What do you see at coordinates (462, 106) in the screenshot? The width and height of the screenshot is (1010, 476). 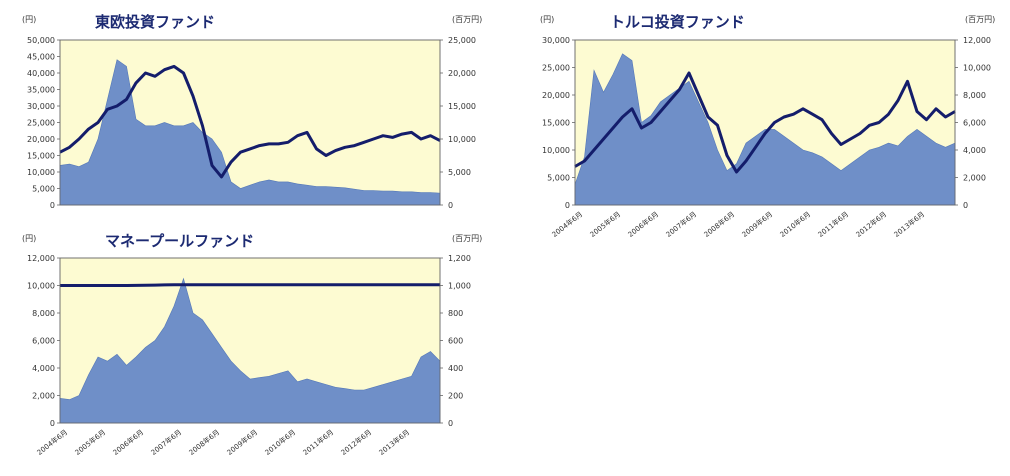 I see `right-tick-label: 15,000` at bounding box center [462, 106].